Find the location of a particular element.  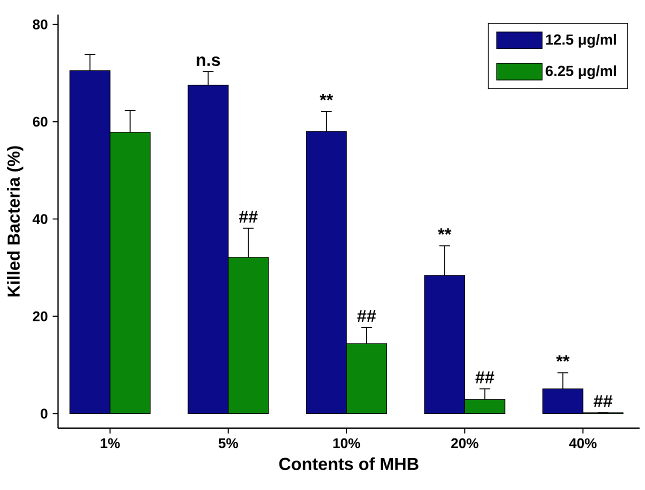

x-tick-label: 20% is located at coordinates (464, 443).